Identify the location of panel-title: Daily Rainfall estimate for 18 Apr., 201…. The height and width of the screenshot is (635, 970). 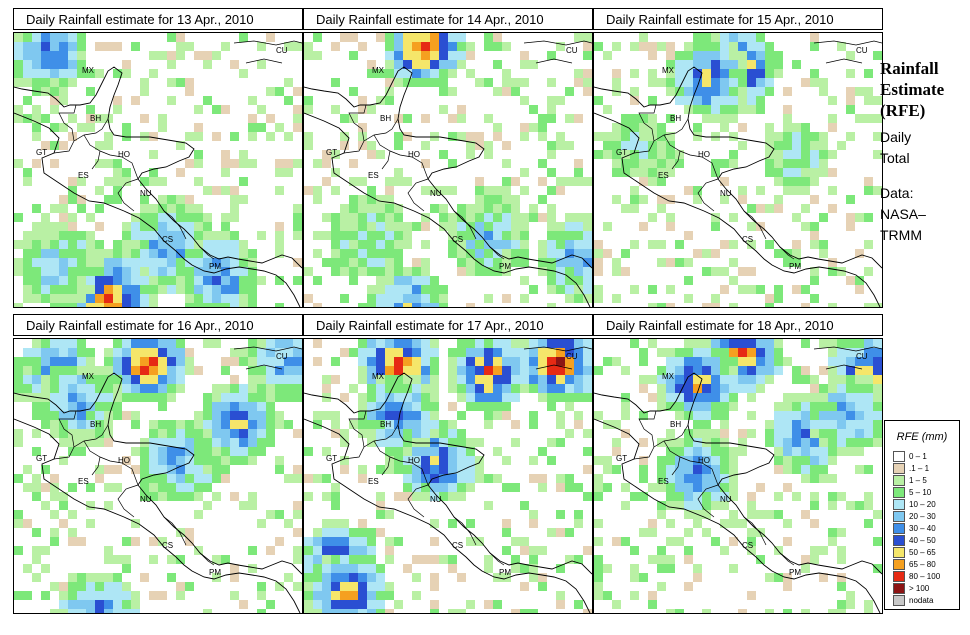
(738, 325).